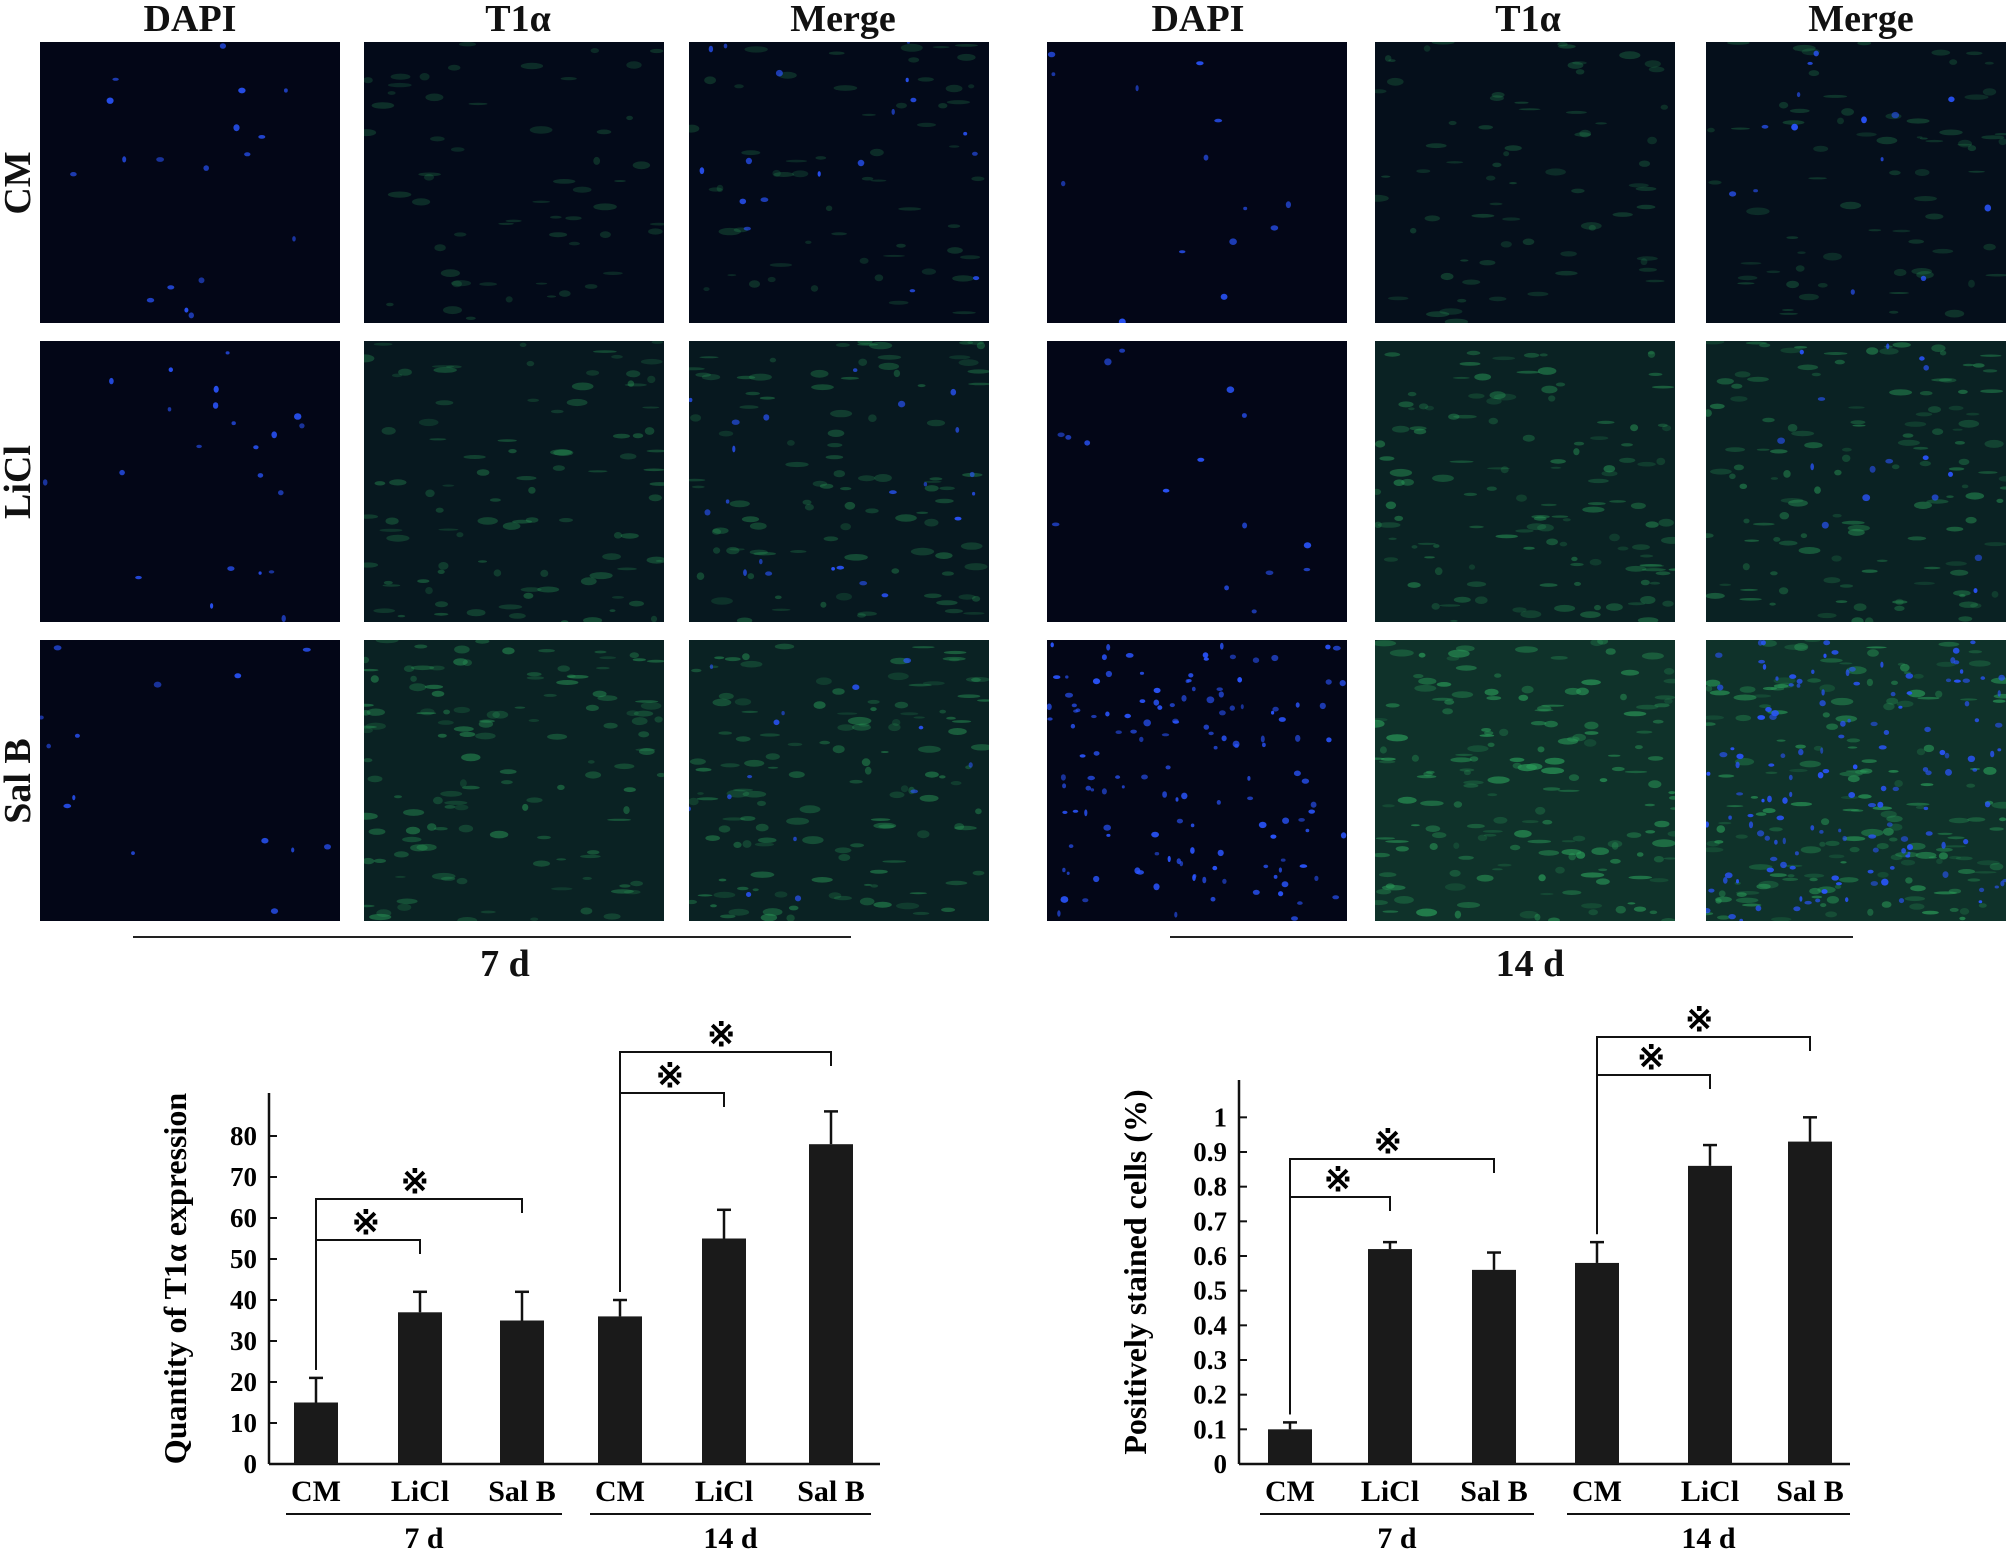 Image resolution: width=2008 pixels, height=1552 pixels. What do you see at coordinates (1221, 1117) in the screenshot?
I see `y-tick-label-right: 1` at bounding box center [1221, 1117].